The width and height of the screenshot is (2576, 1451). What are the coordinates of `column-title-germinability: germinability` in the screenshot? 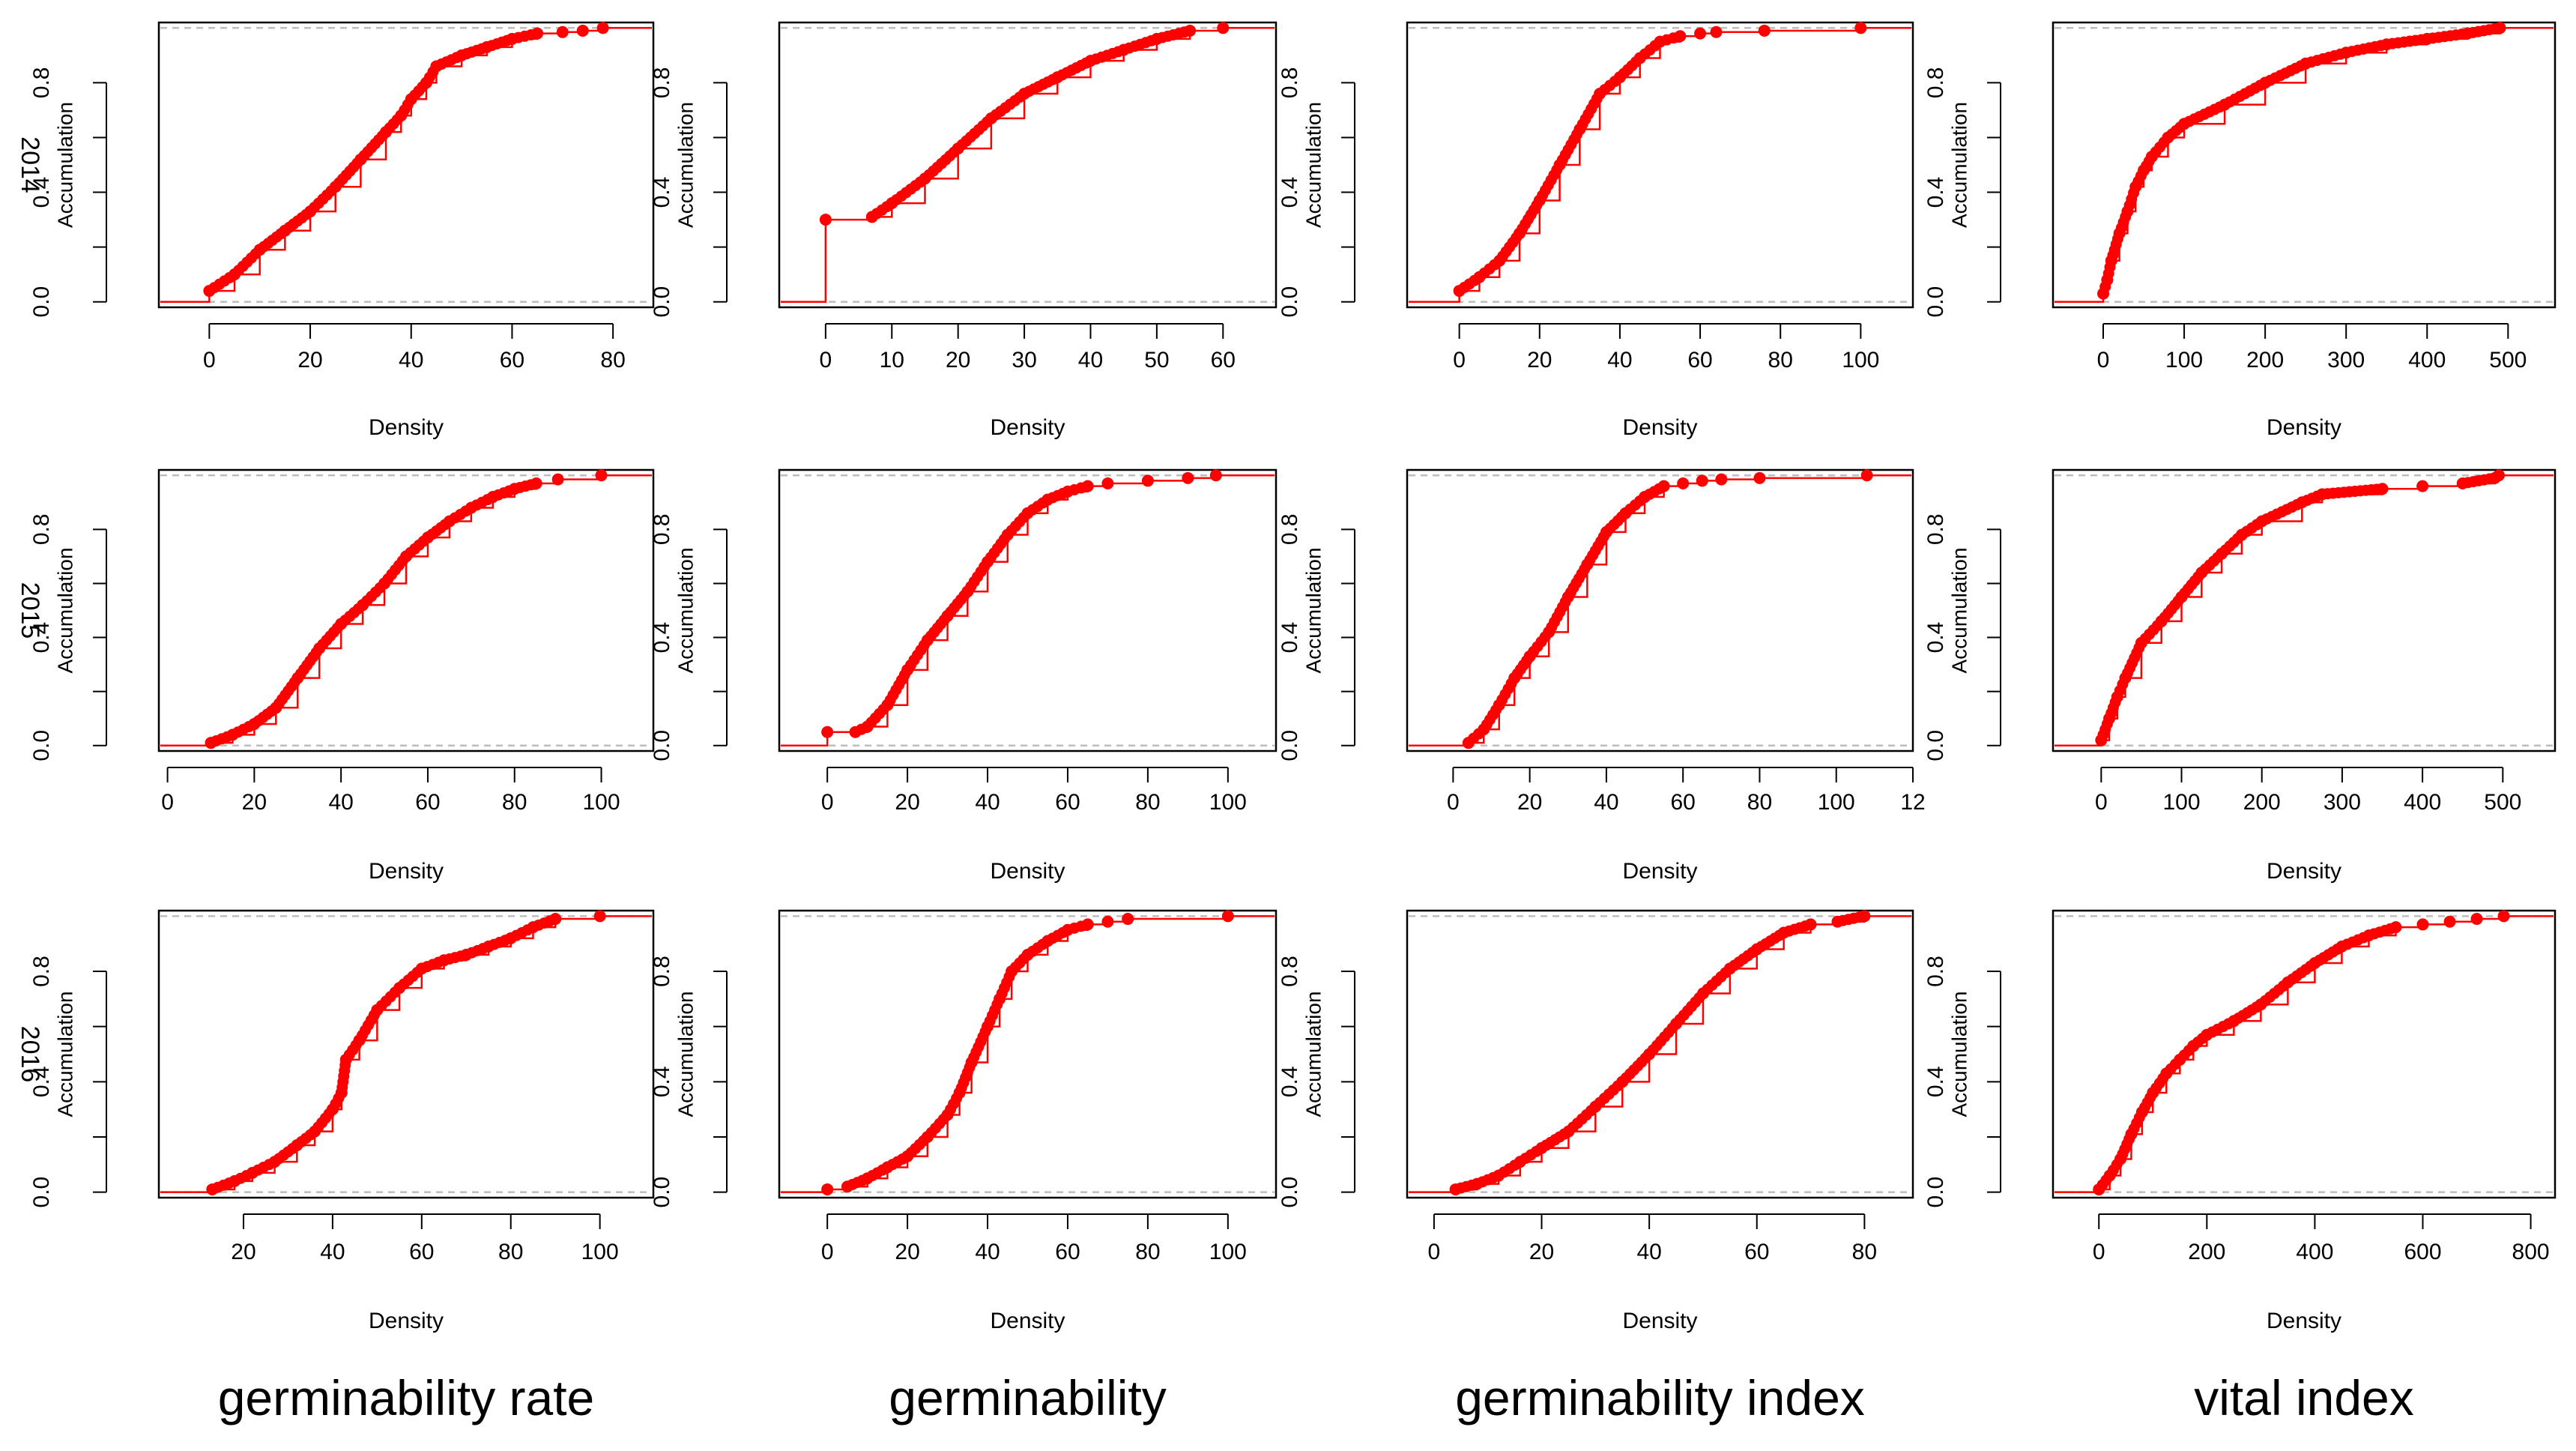 It's located at (1027, 1398).